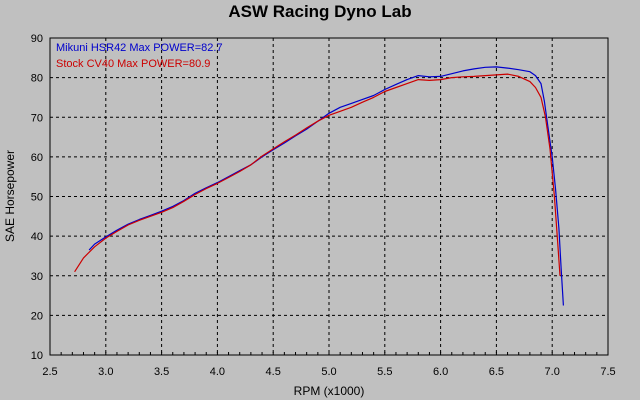 This screenshot has width=640, height=400. What do you see at coordinates (552, 372) in the screenshot?
I see `x-tick-label: 7.0` at bounding box center [552, 372].